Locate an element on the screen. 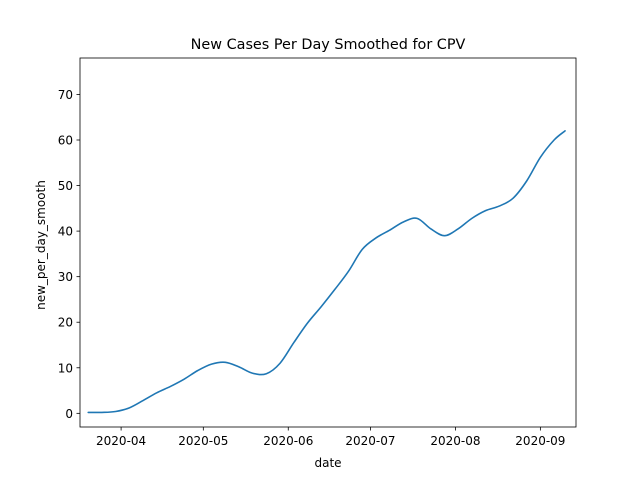 The image size is (640, 480). y-tick-label: 70 is located at coordinates (65, 95).